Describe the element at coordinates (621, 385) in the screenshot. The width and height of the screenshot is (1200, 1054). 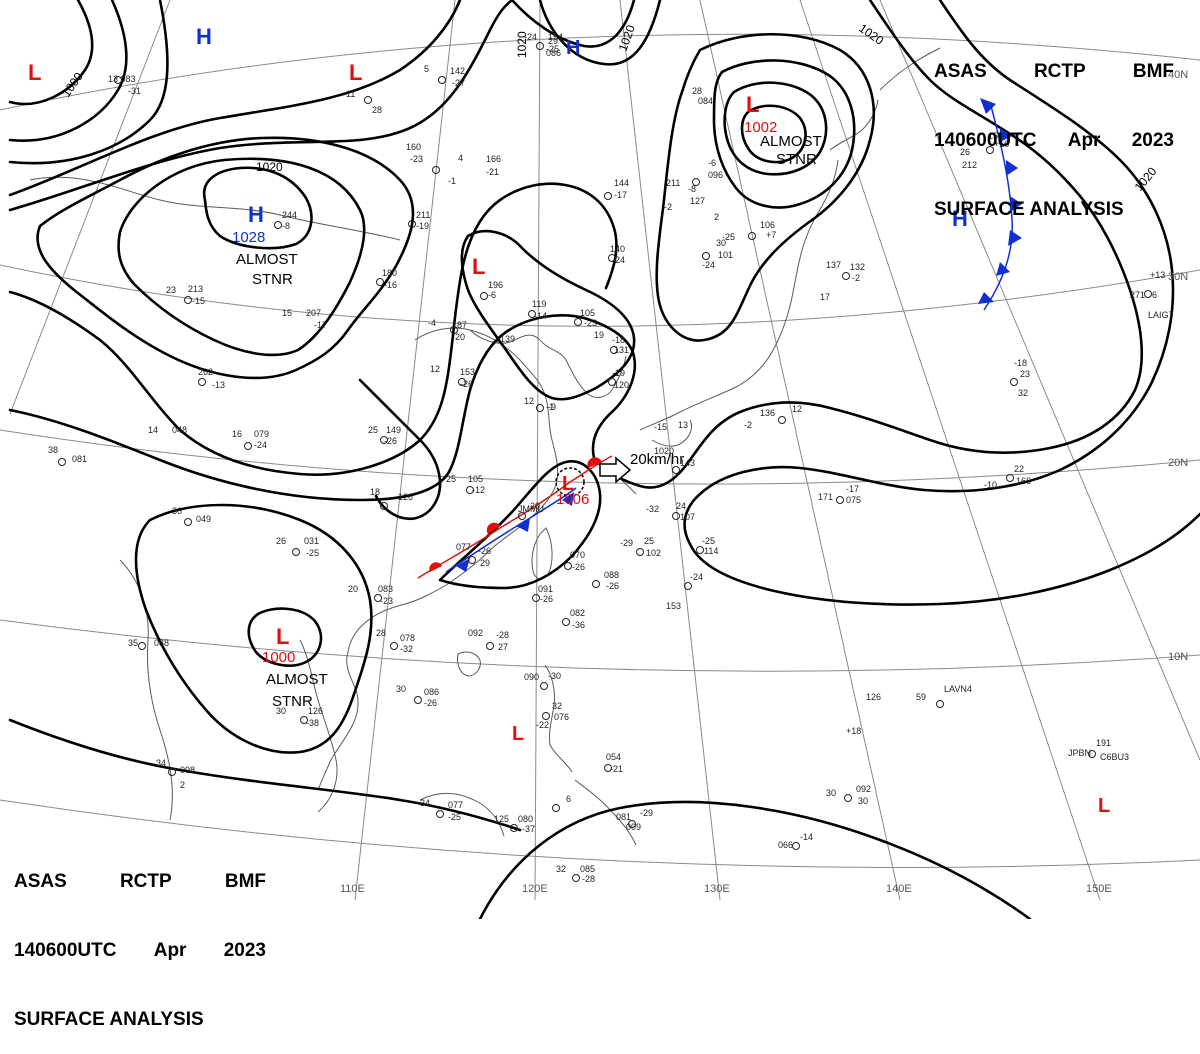
I see `station-value: 120` at that location.